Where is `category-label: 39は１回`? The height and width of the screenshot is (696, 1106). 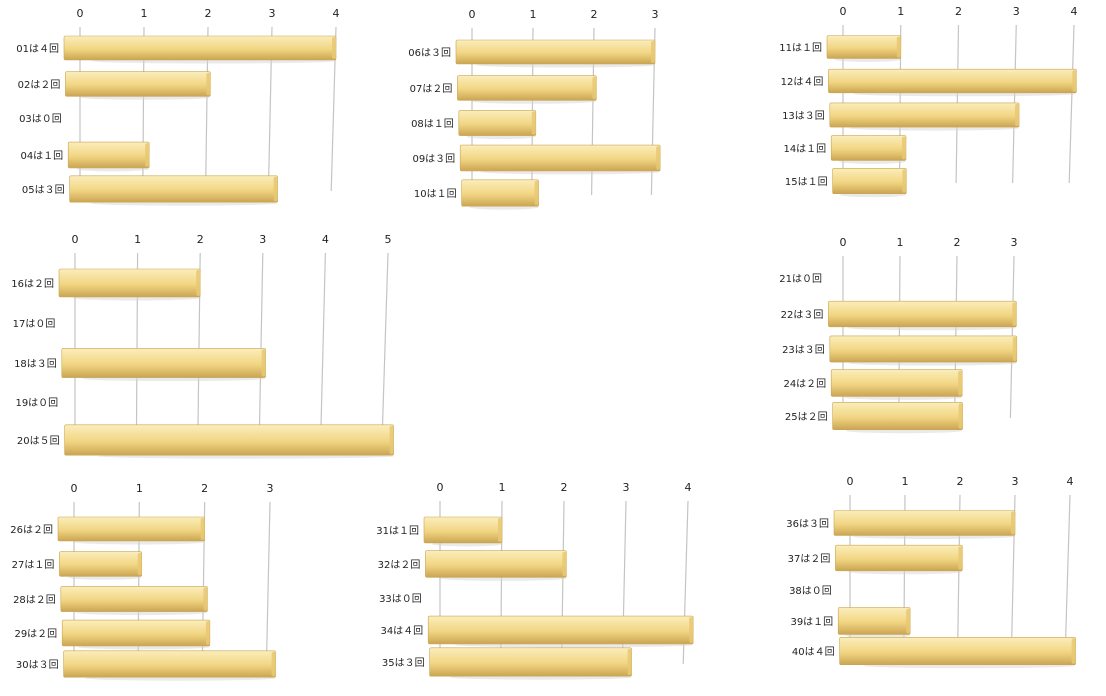 category-label: 39は１回 is located at coordinates (811, 622).